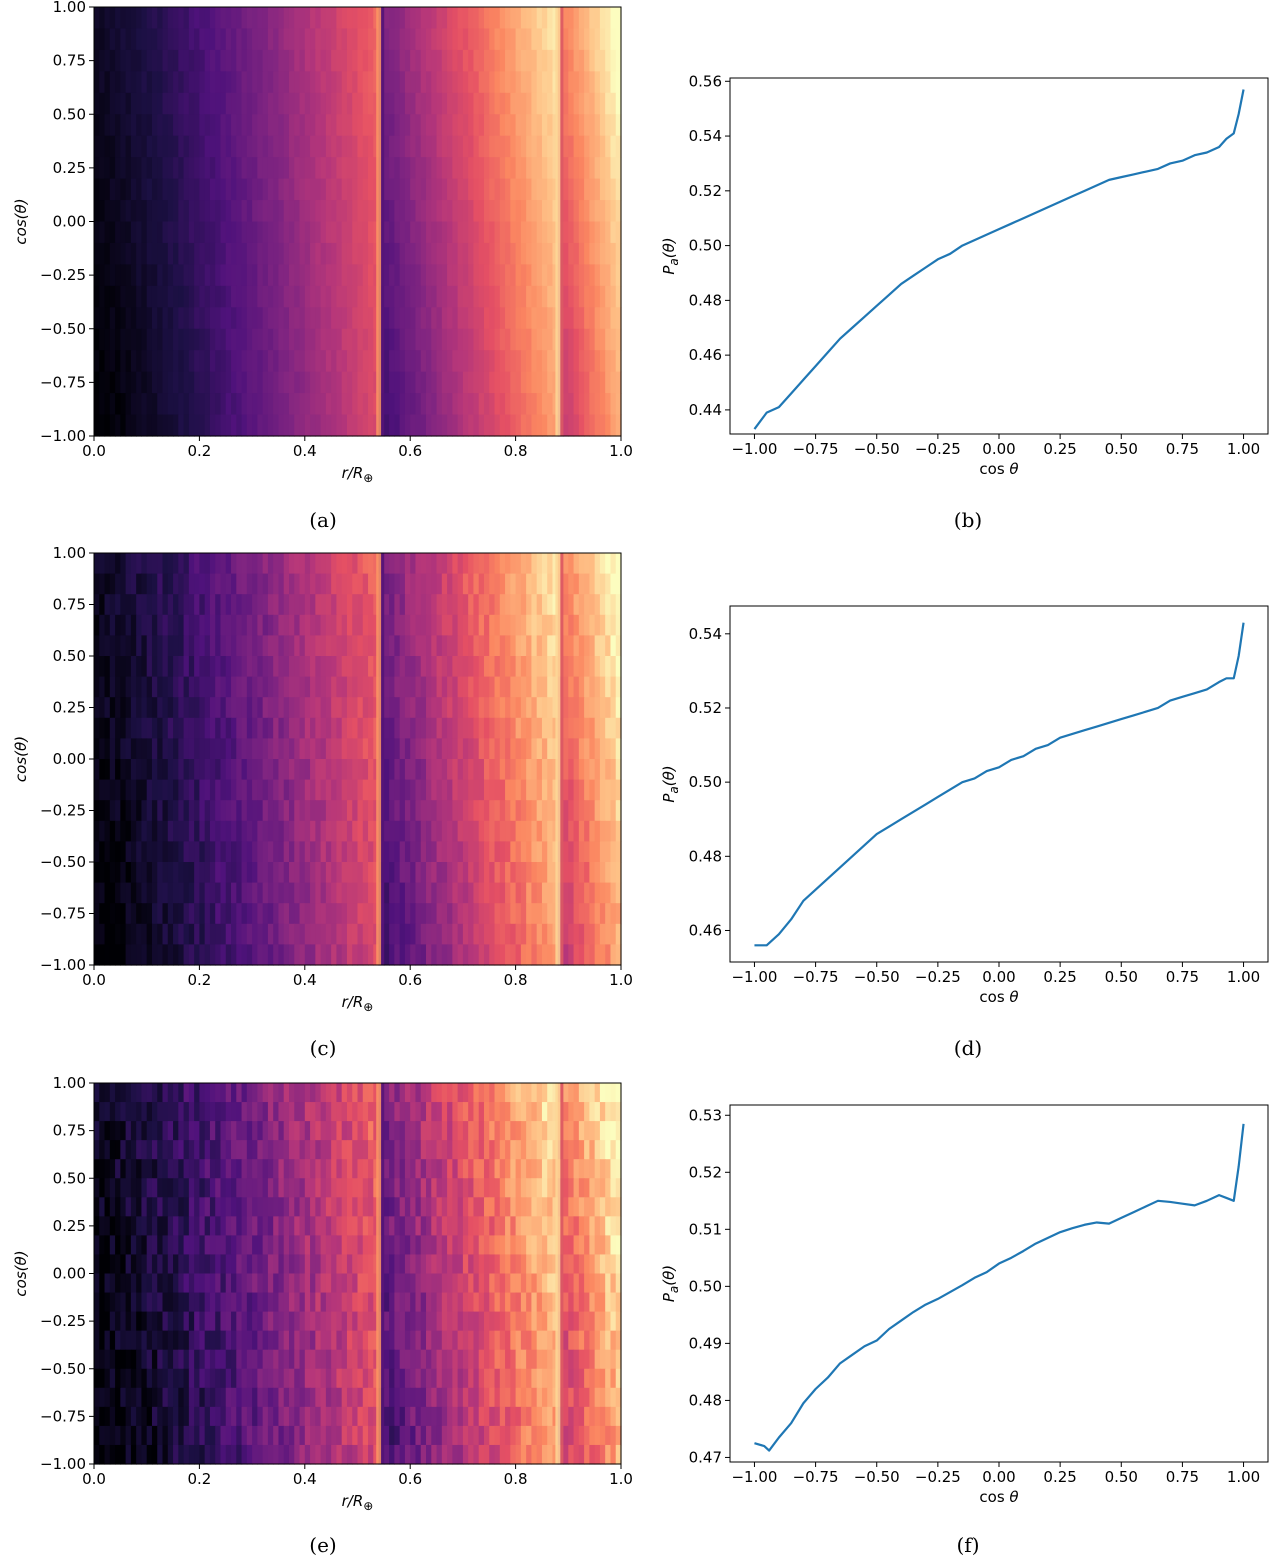 The width and height of the screenshot is (1286, 1564). What do you see at coordinates (379, 221) in the screenshot?
I see `boundary-band-before` at bounding box center [379, 221].